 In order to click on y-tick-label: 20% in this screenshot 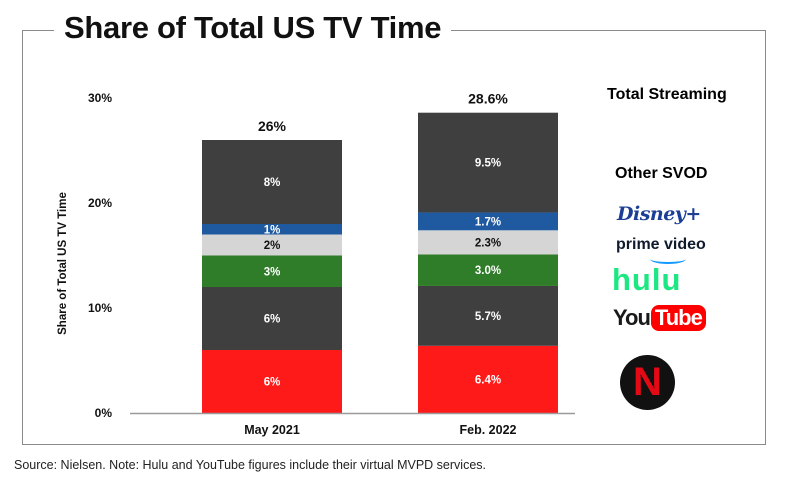, I will do `click(100, 203)`.